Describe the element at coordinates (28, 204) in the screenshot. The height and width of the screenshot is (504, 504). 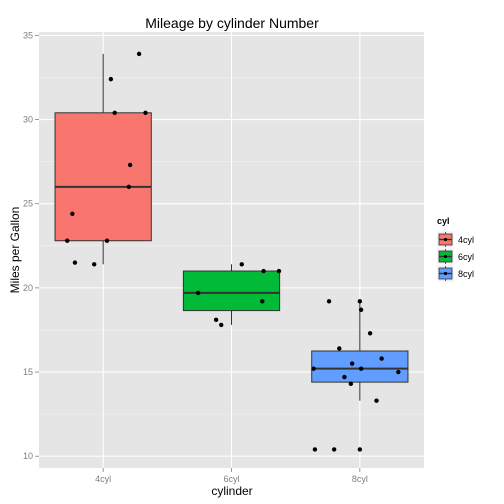
I see `y-tick-label: 25` at that location.